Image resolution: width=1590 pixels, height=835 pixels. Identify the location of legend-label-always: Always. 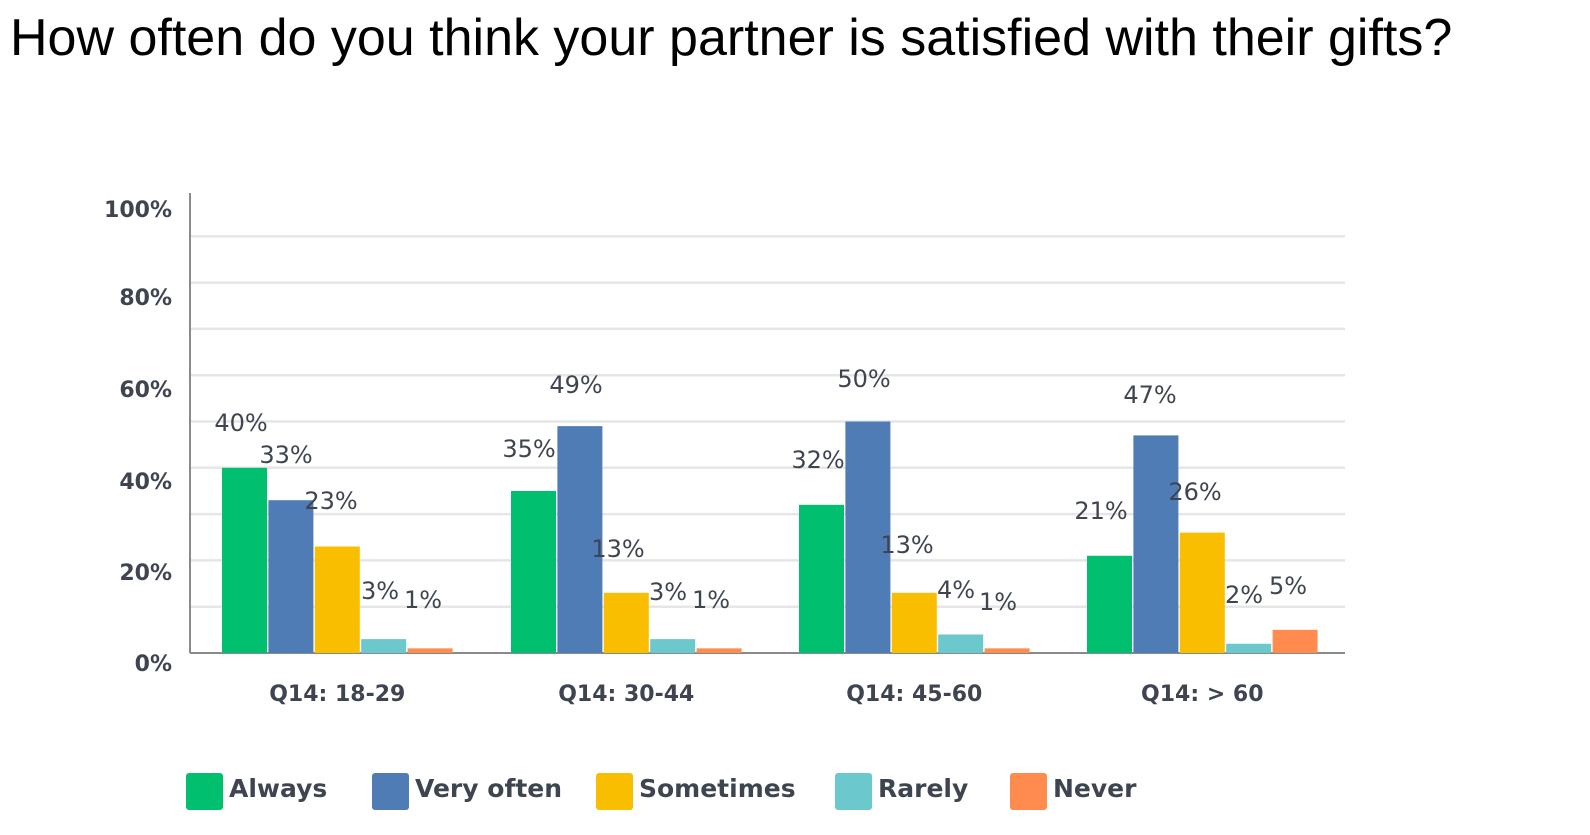
(278, 788).